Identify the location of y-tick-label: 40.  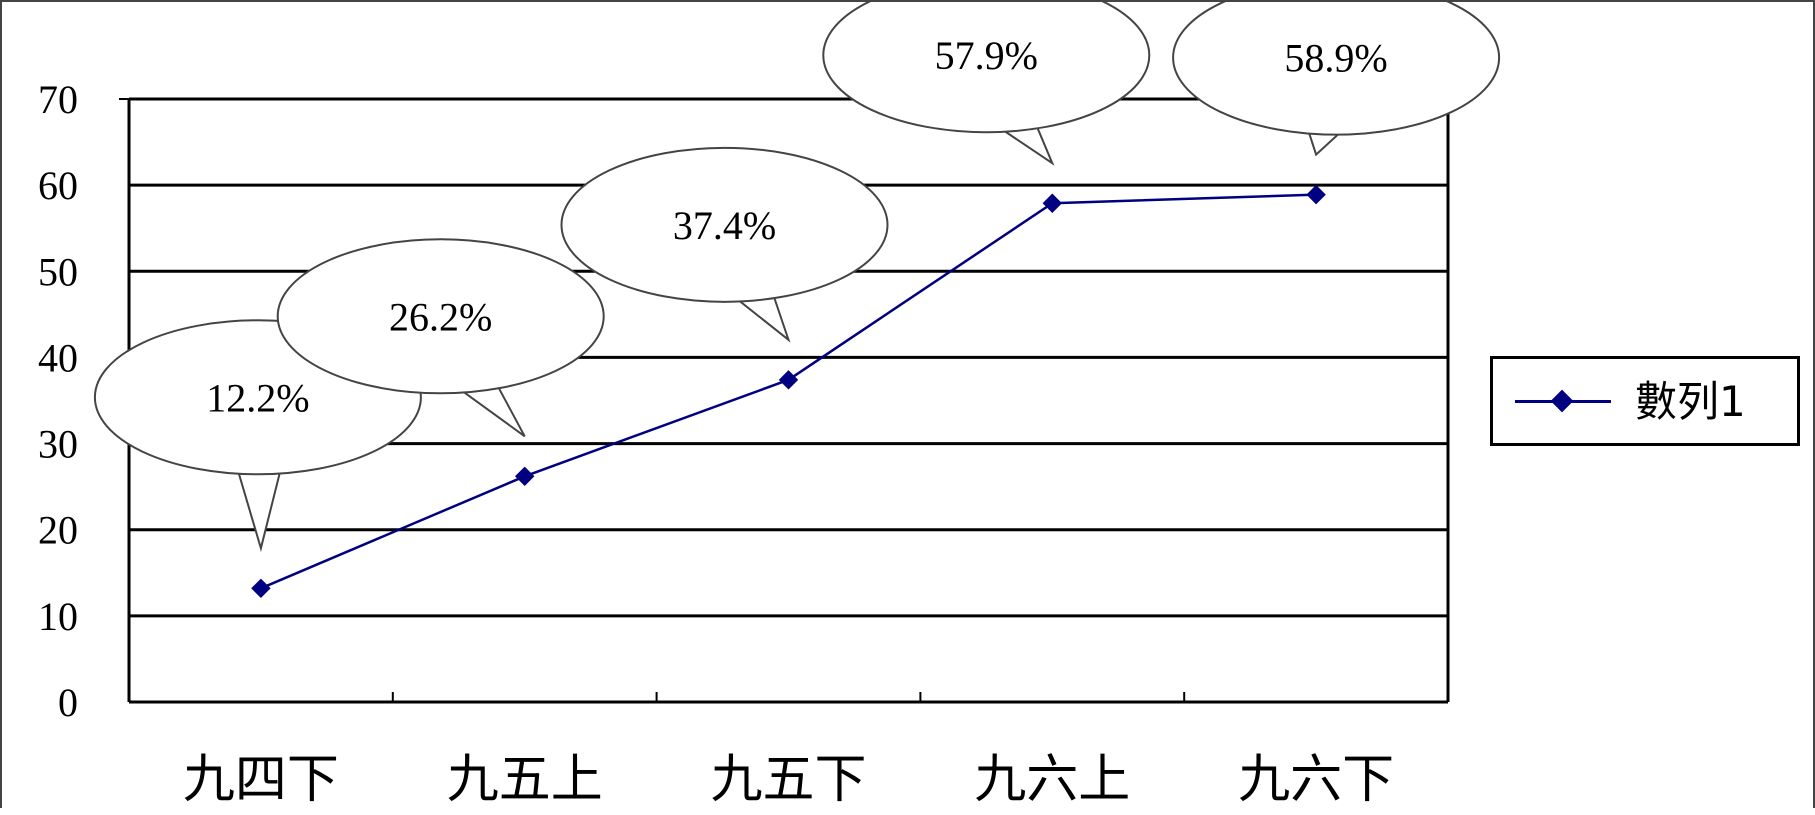
(58, 357).